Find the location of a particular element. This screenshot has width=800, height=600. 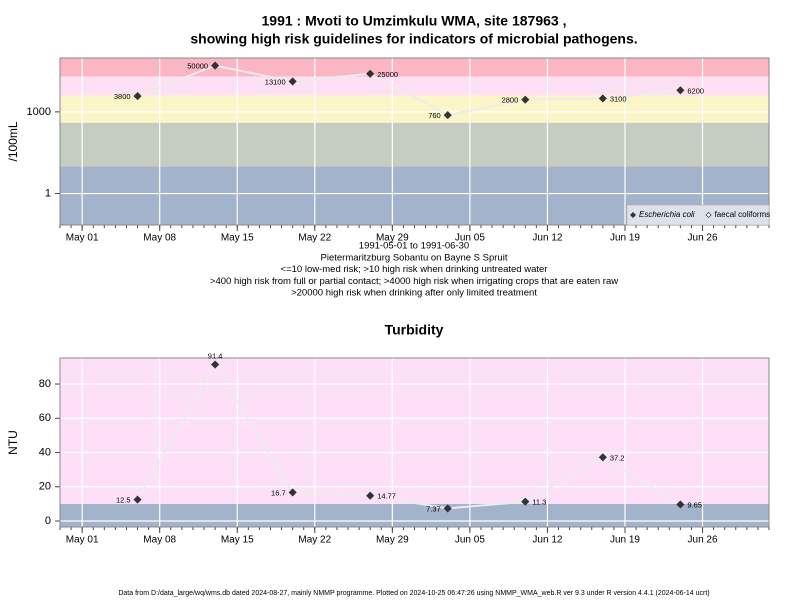

data-label: 37.2 is located at coordinates (617, 457).